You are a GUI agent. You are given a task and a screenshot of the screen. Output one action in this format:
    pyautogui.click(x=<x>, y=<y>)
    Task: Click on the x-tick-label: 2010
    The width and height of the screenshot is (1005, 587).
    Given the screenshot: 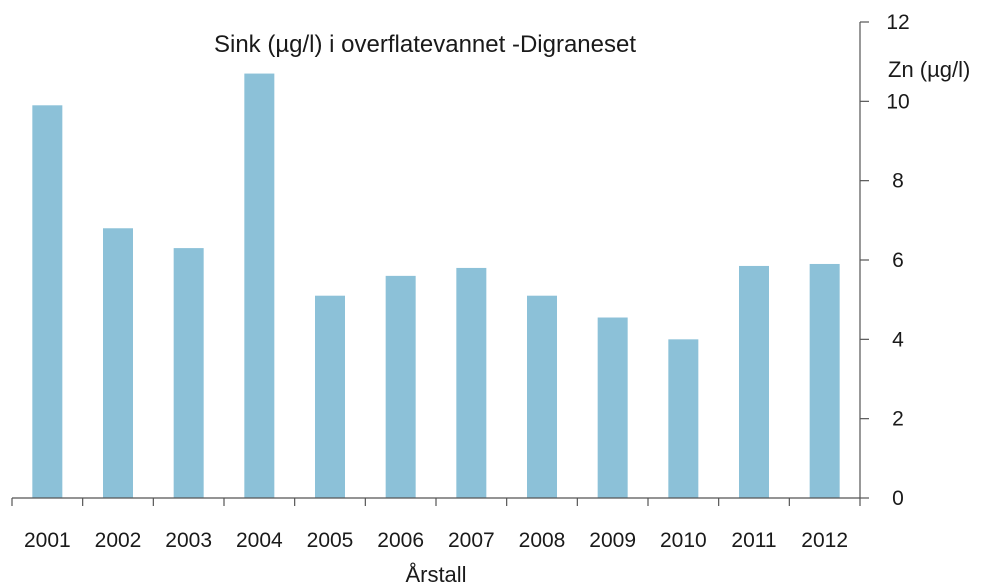 What is the action you would take?
    pyautogui.click(x=683, y=540)
    